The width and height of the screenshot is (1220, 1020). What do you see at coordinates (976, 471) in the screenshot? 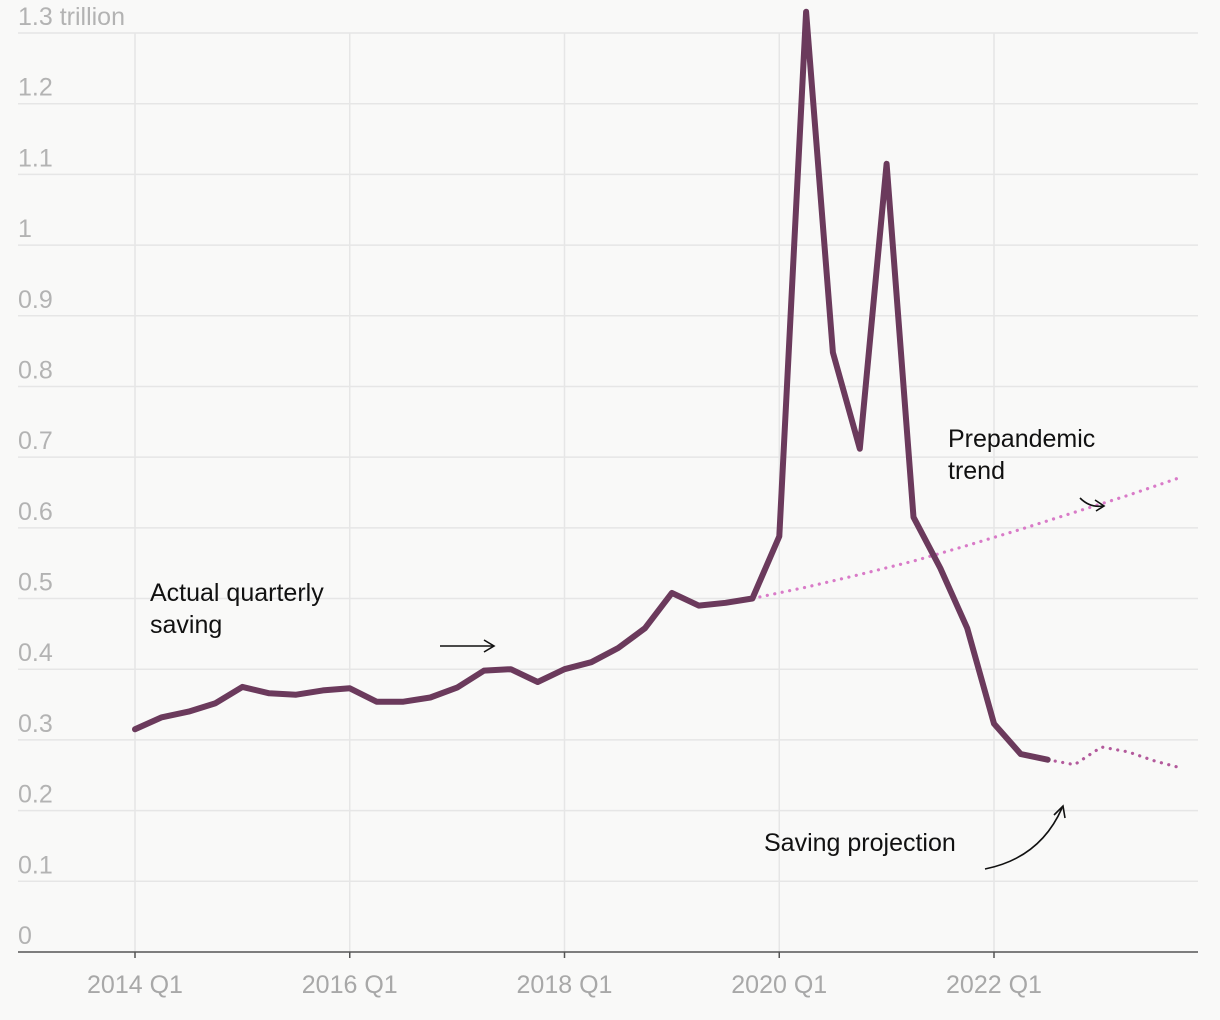
I see `annotation-trend-line2: trend` at bounding box center [976, 471].